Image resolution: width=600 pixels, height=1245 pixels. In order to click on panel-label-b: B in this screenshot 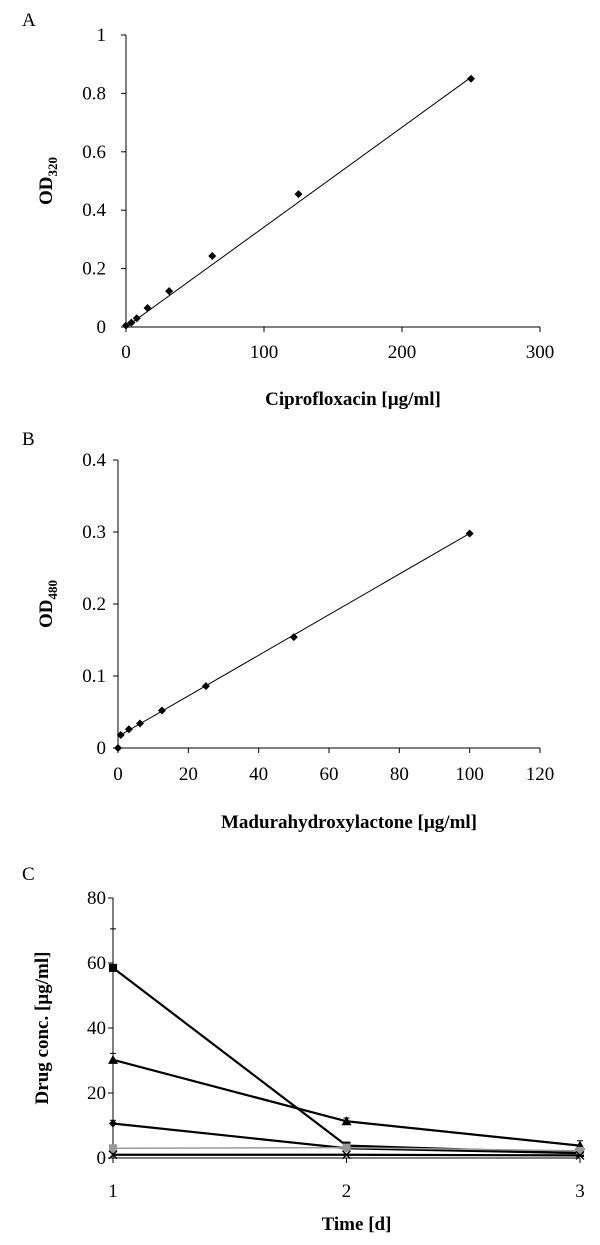, I will do `click(28, 439)`.